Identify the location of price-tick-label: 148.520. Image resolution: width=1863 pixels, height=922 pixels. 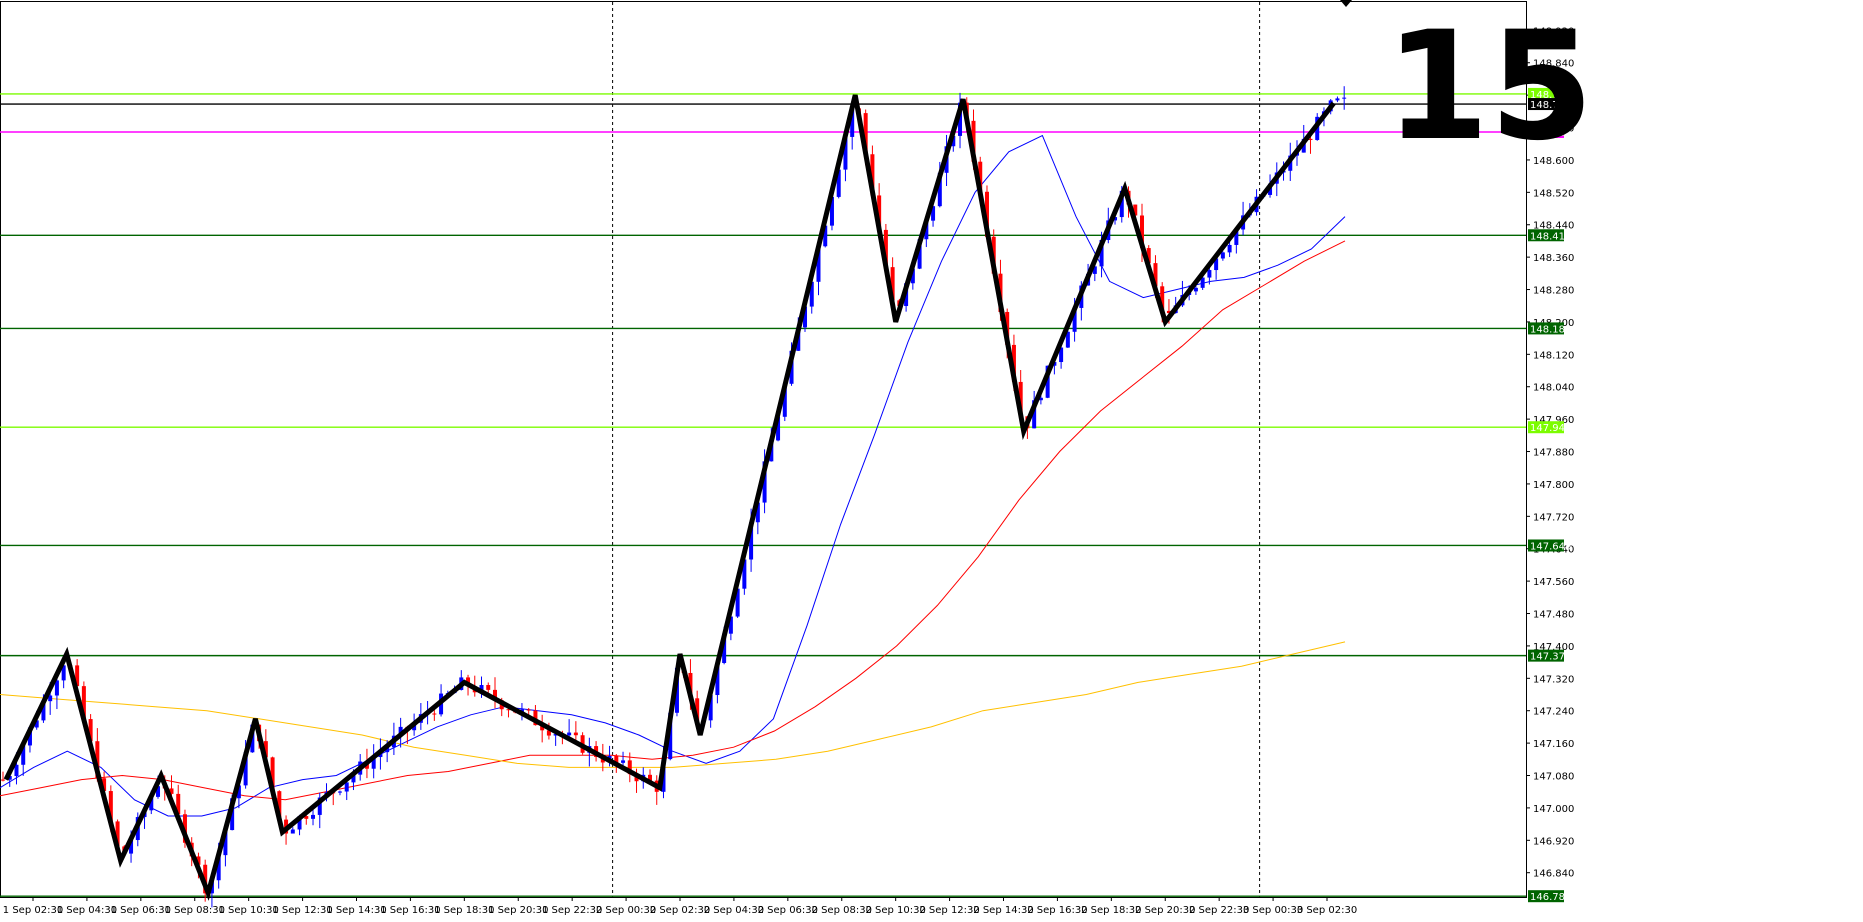
(1553, 193).